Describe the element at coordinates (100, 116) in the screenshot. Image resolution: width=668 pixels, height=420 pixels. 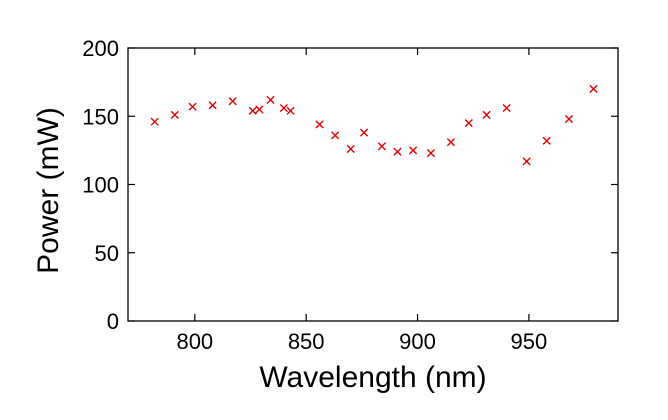
I see `y-tick-label: 150` at that location.